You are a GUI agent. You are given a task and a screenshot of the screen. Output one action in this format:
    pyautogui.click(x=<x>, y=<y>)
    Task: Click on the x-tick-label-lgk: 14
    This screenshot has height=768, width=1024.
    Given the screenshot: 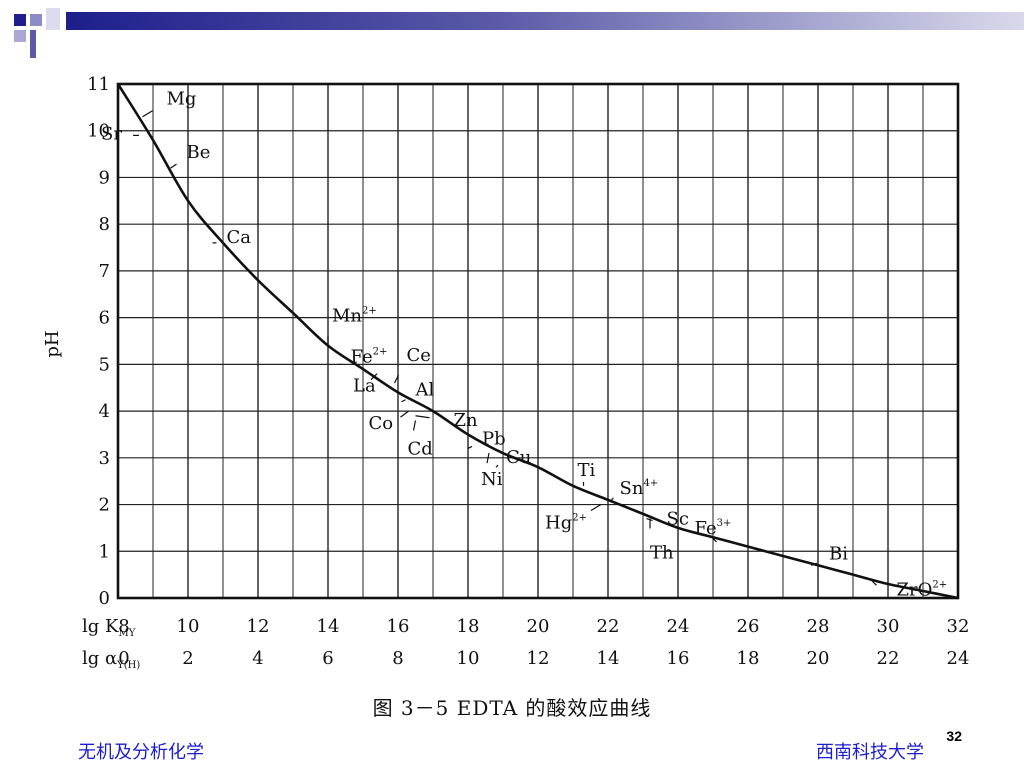 What is the action you would take?
    pyautogui.click(x=328, y=626)
    